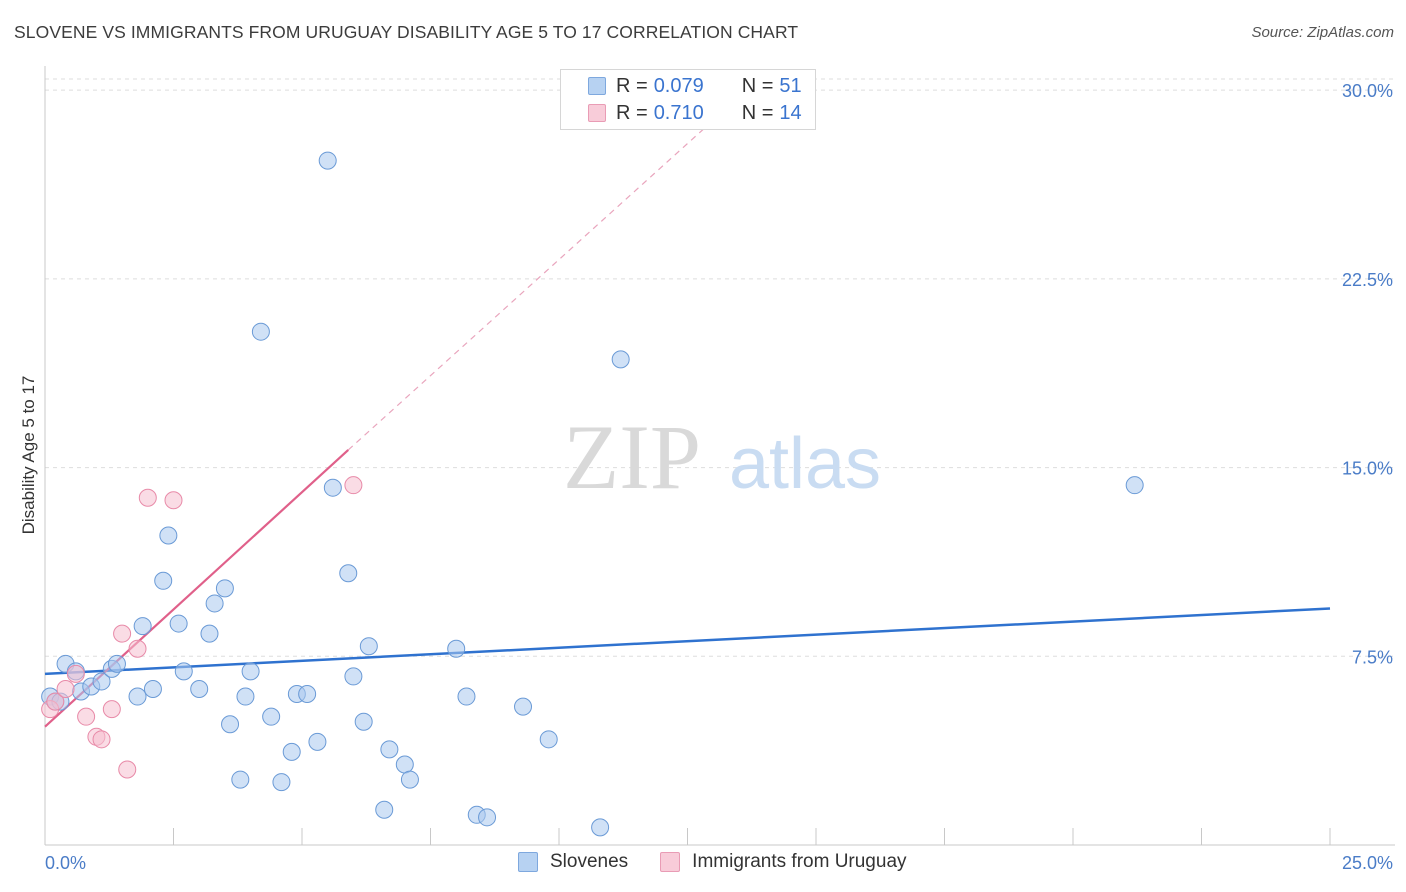  I want to click on watermark: ZIP atlas, so click(722, 457).